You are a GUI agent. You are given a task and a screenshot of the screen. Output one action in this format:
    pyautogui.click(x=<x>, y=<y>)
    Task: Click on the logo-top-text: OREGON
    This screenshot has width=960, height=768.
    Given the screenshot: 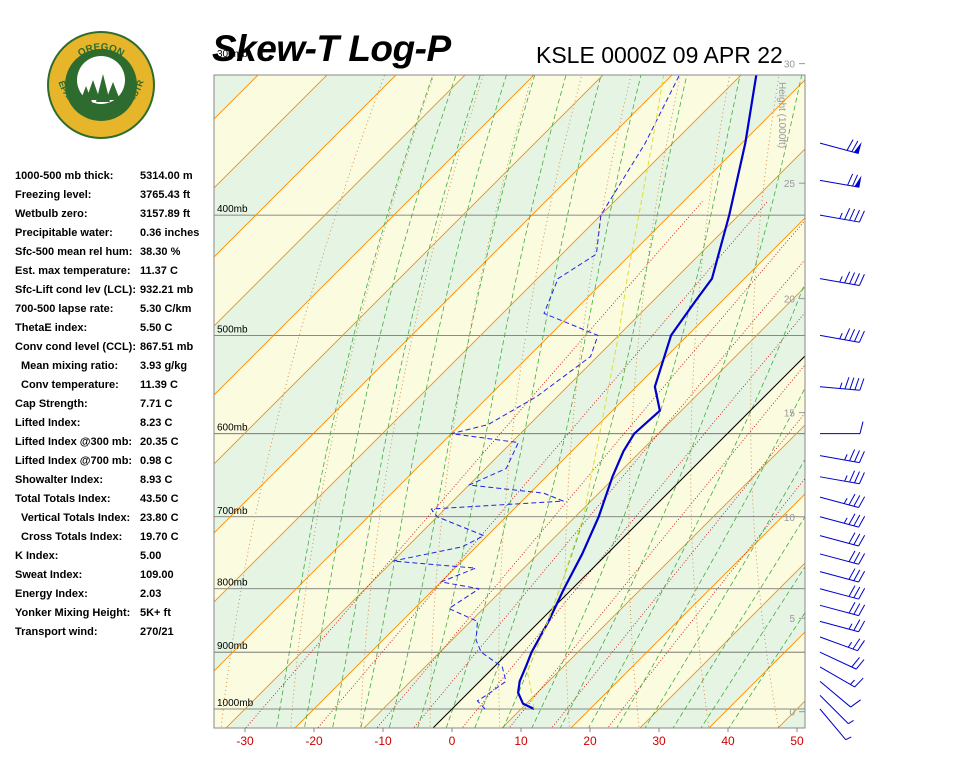 What is the action you would take?
    pyautogui.click(x=101, y=50)
    